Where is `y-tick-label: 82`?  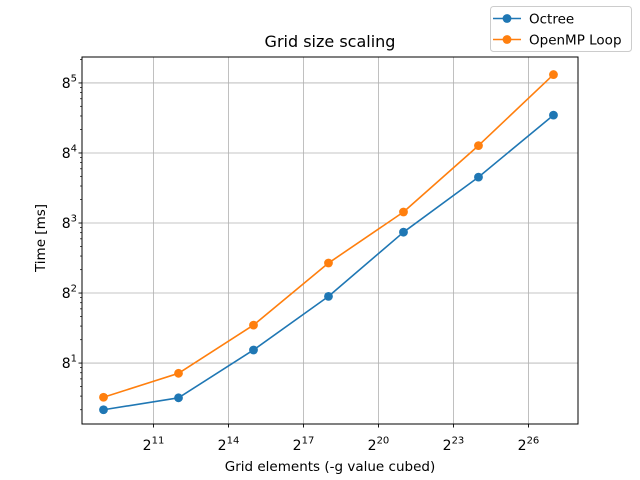 y-tick-label: 82 is located at coordinates (69, 293).